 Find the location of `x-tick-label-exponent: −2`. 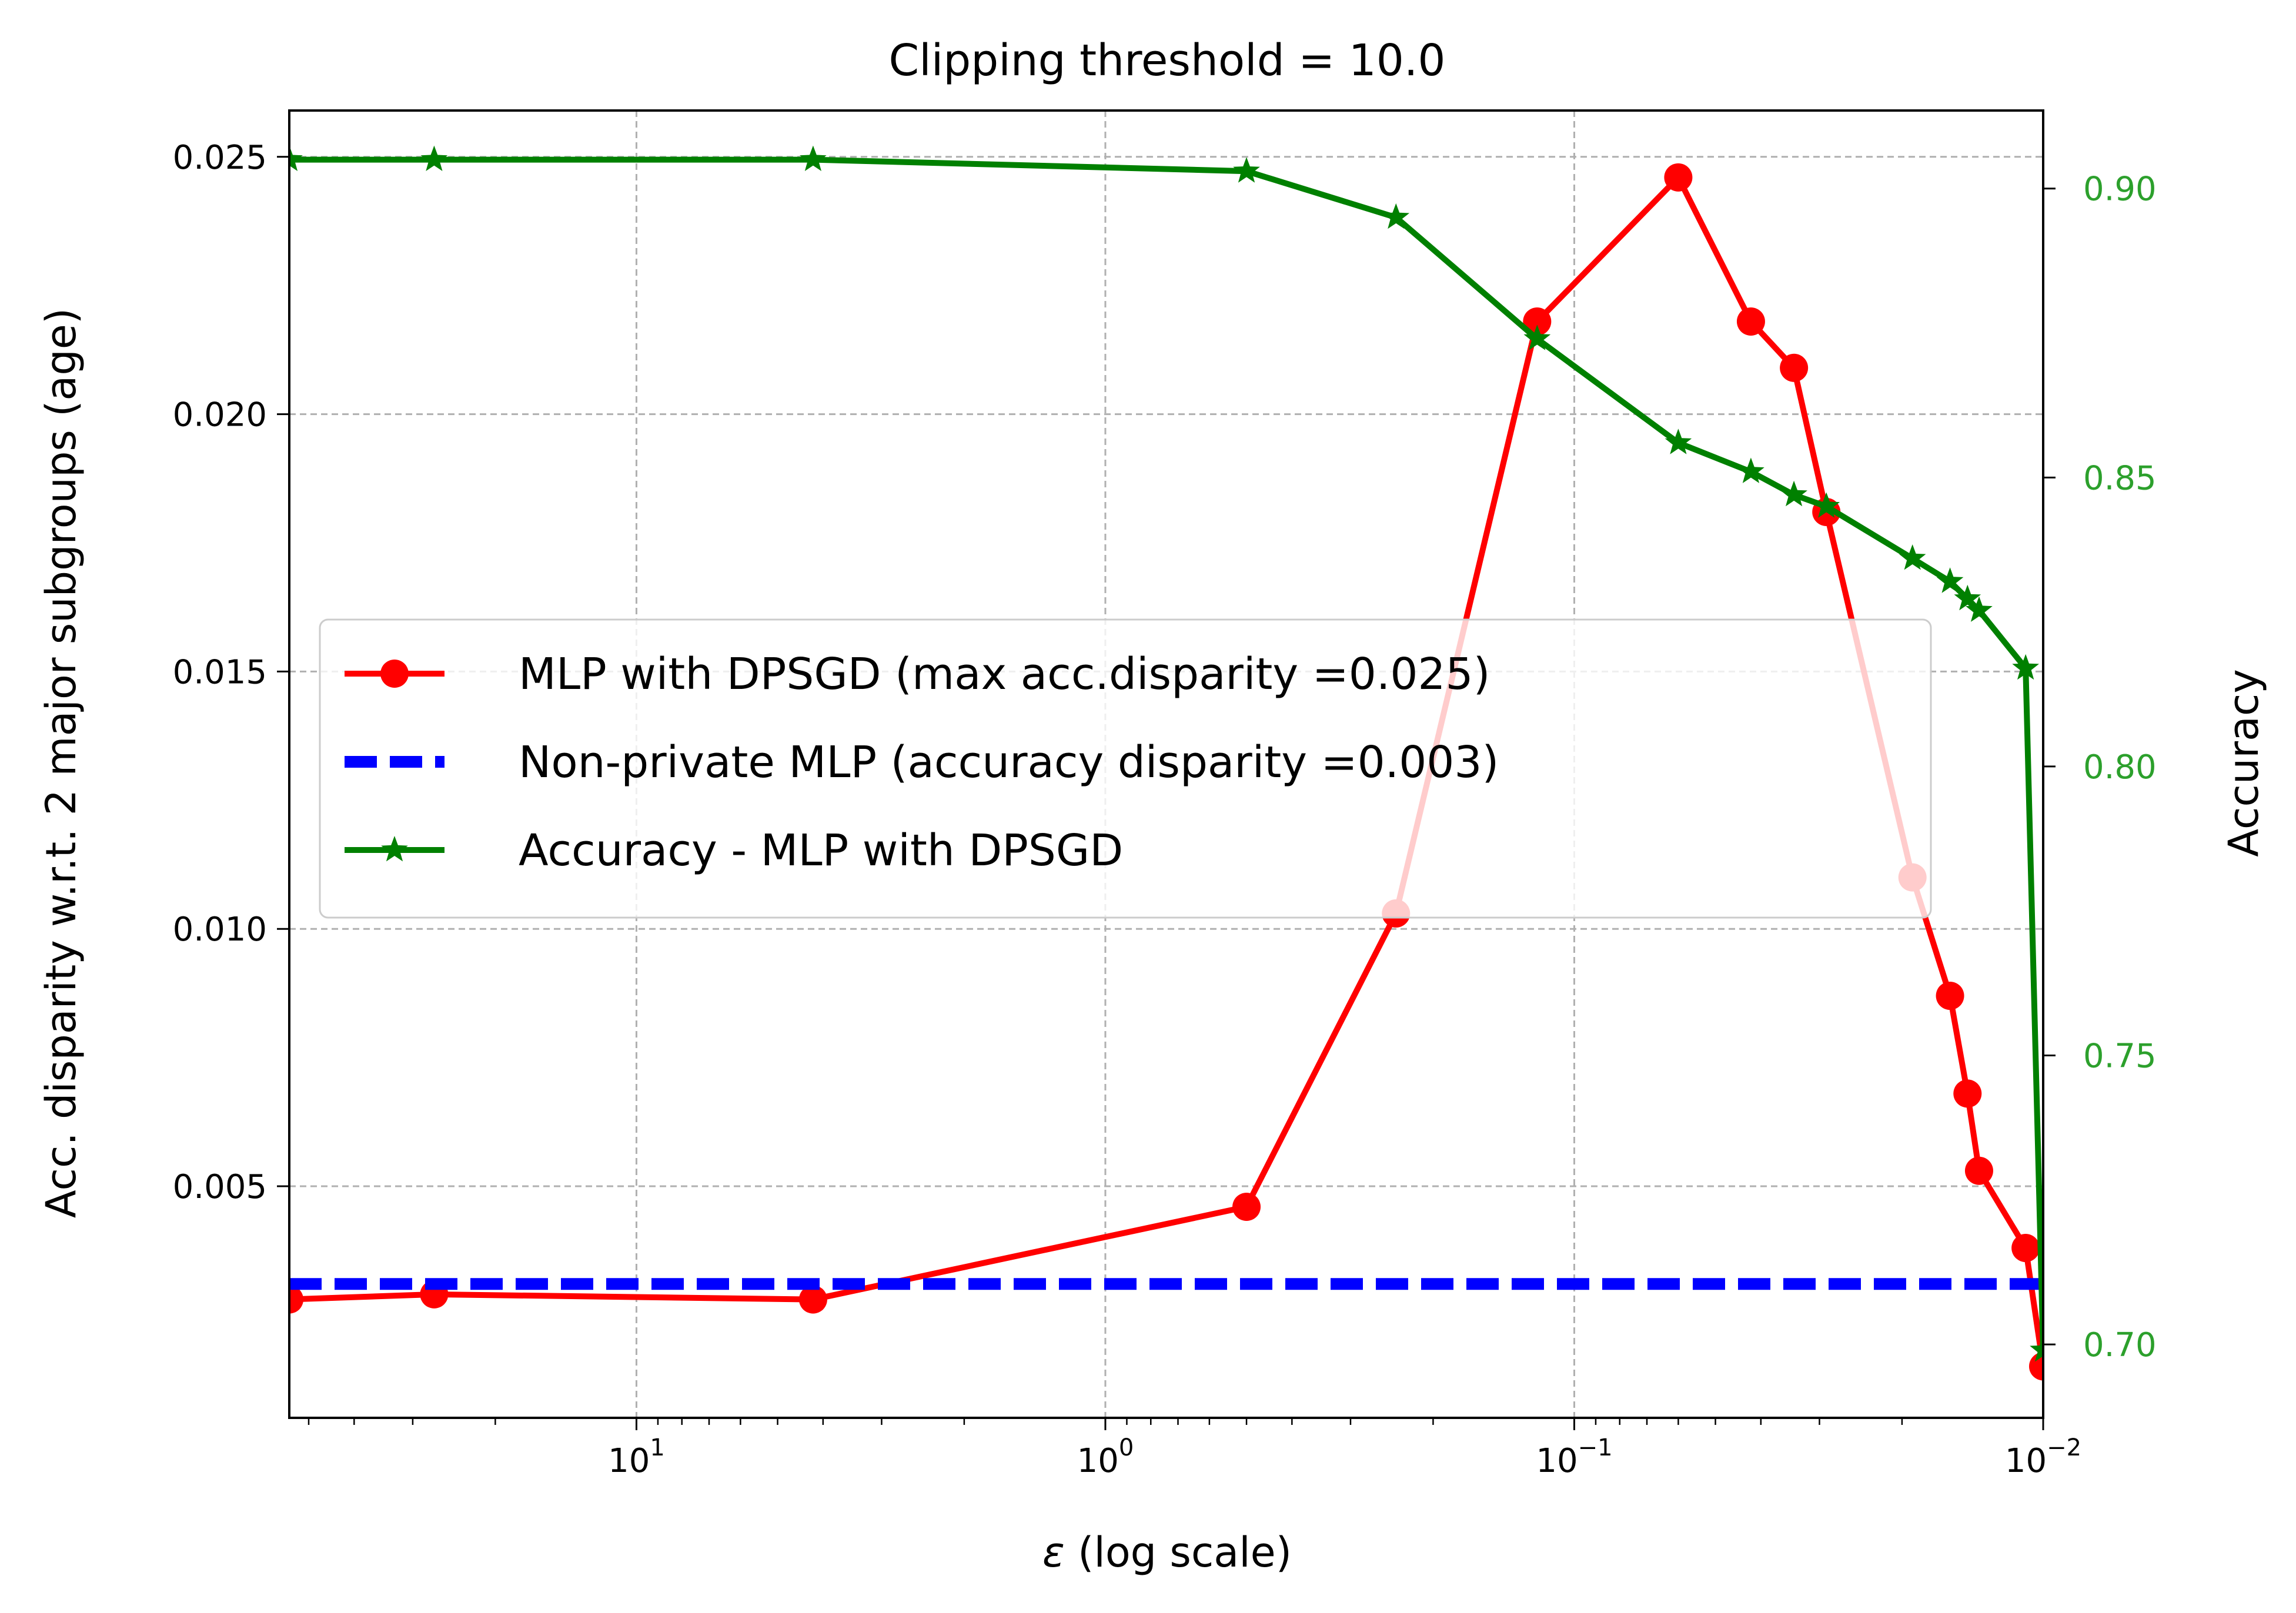

x-tick-label-exponent: −2 is located at coordinates (2064, 1447).